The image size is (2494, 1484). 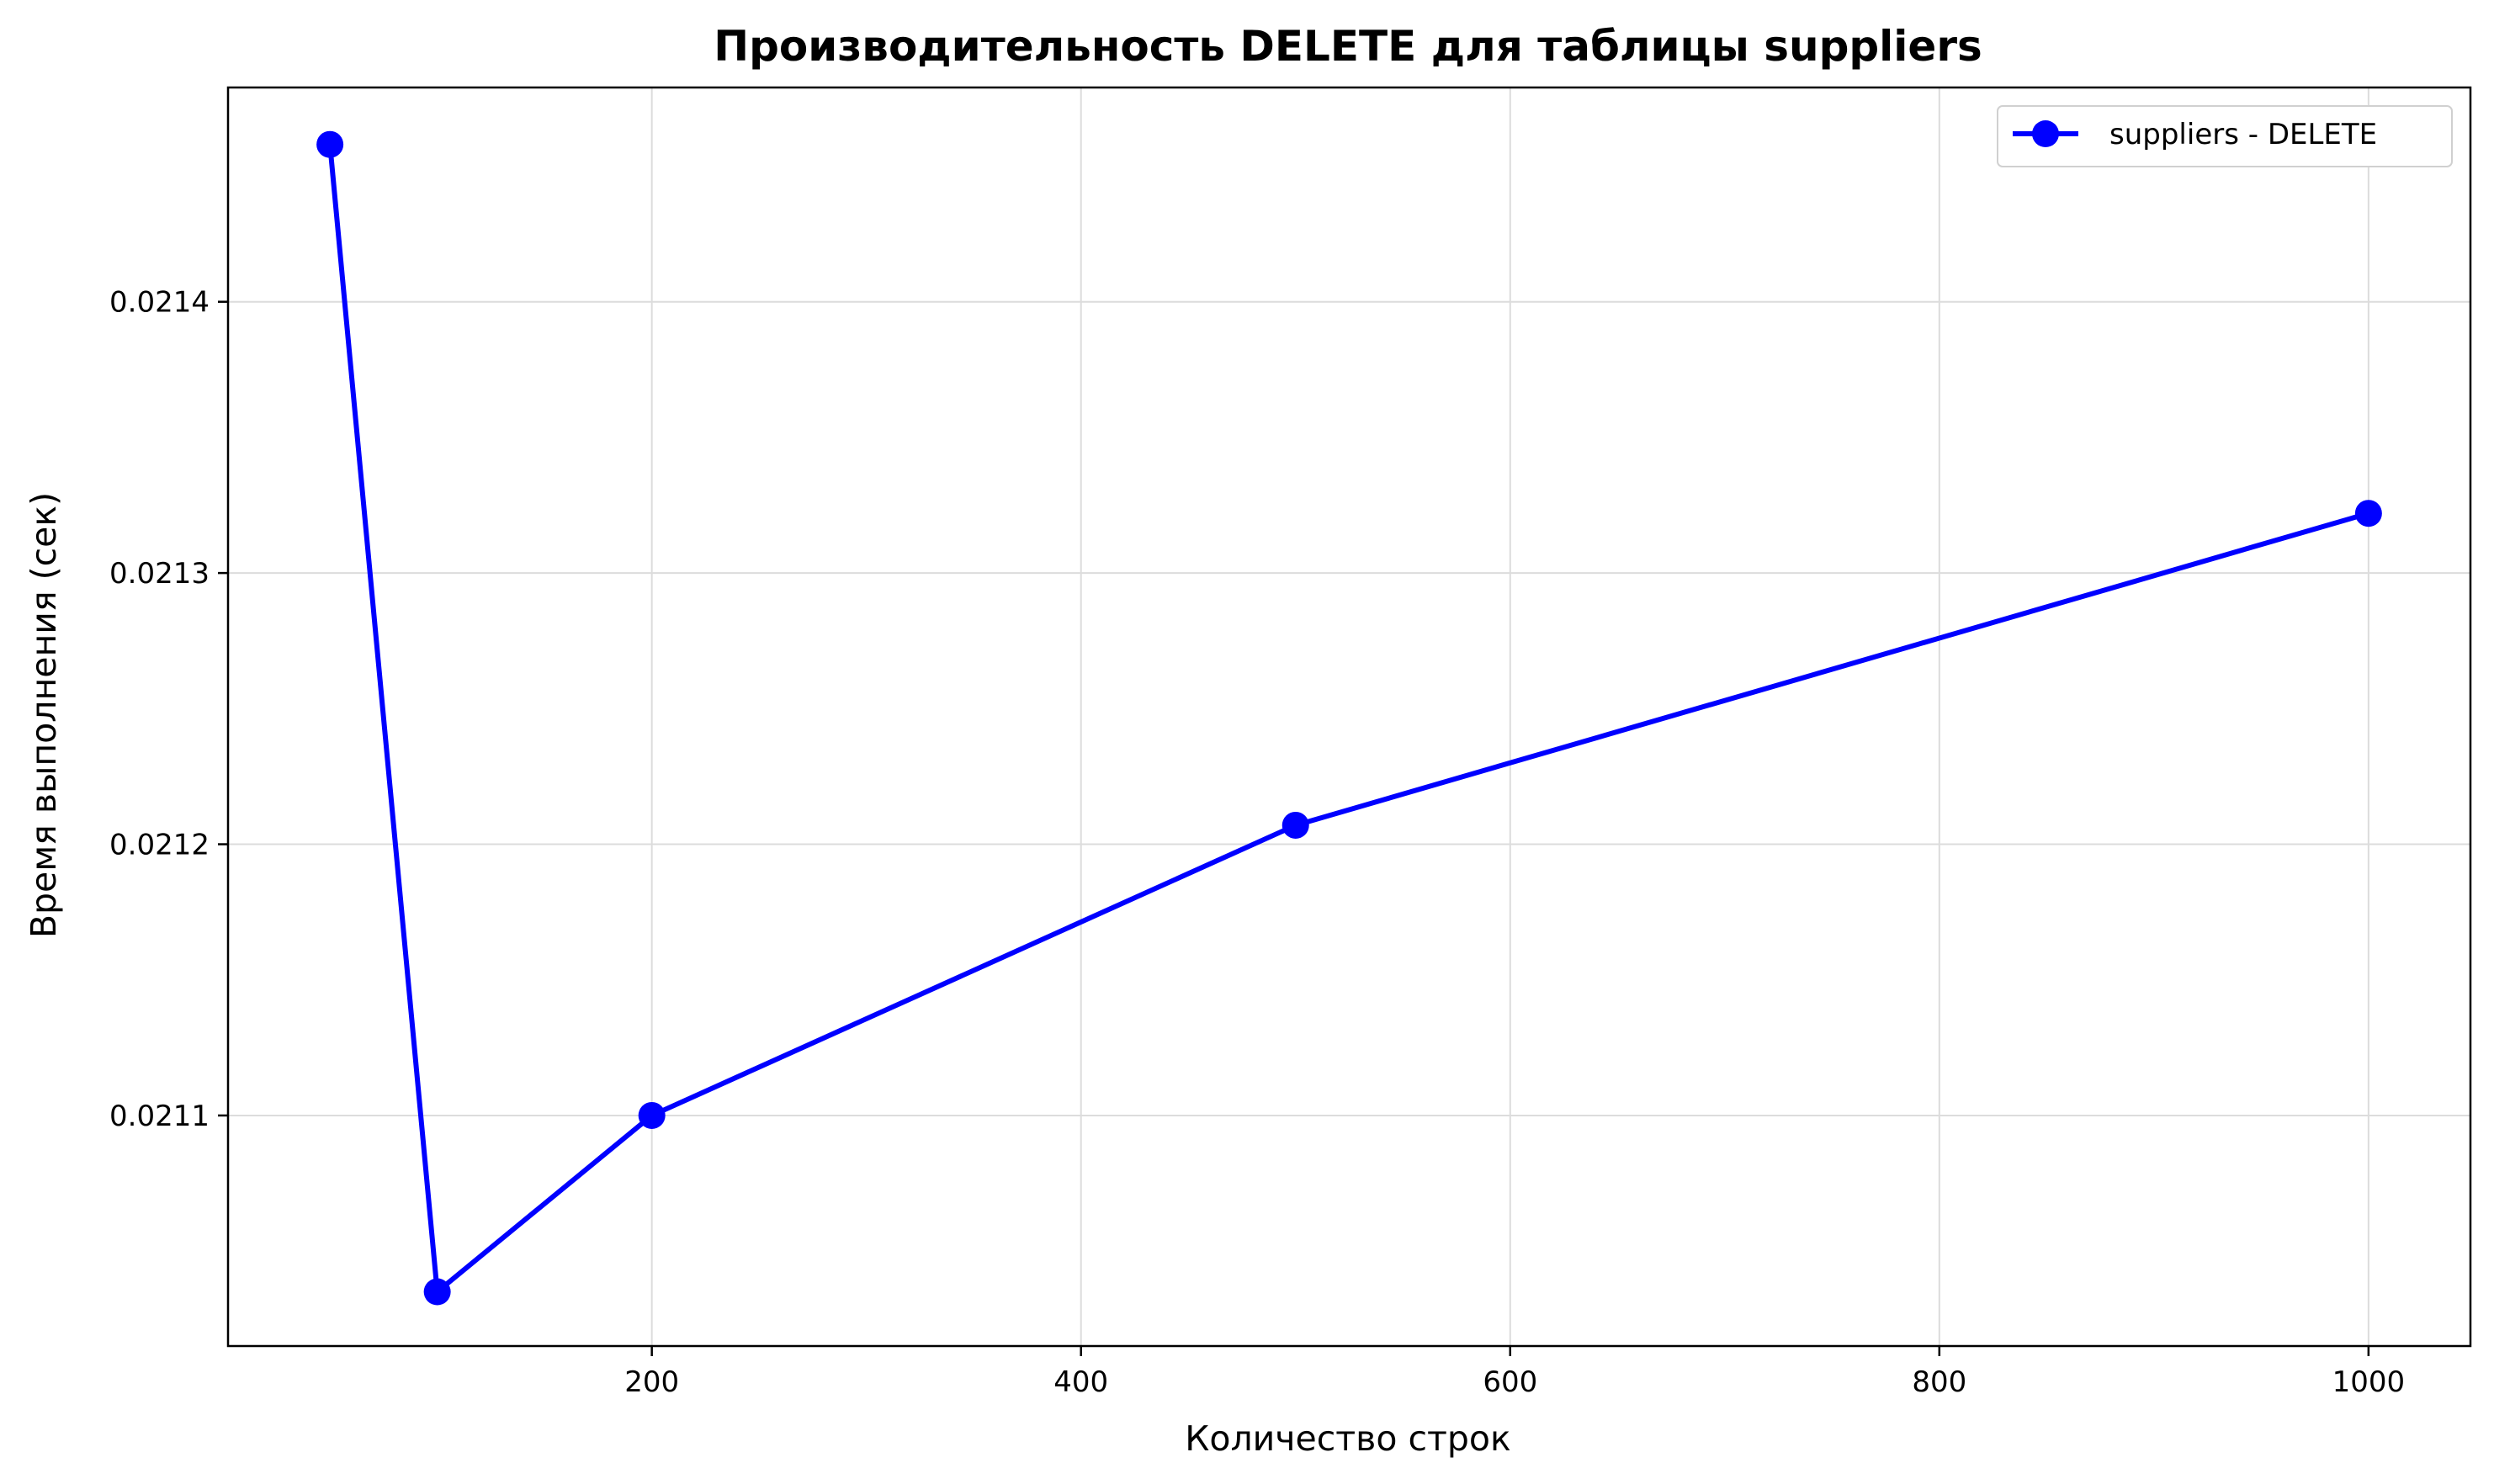 What do you see at coordinates (159, 1116) in the screenshot?
I see `y-tick-label: 0.0211` at bounding box center [159, 1116].